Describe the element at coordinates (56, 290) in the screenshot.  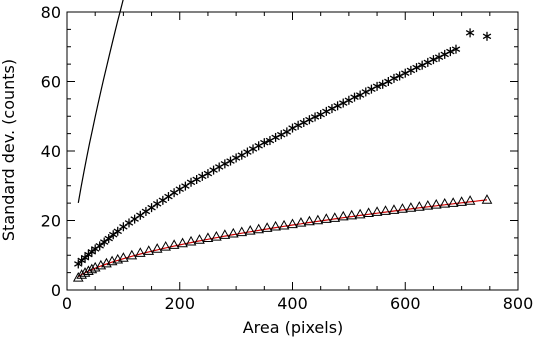
I see `y-tick-label: 0` at that location.